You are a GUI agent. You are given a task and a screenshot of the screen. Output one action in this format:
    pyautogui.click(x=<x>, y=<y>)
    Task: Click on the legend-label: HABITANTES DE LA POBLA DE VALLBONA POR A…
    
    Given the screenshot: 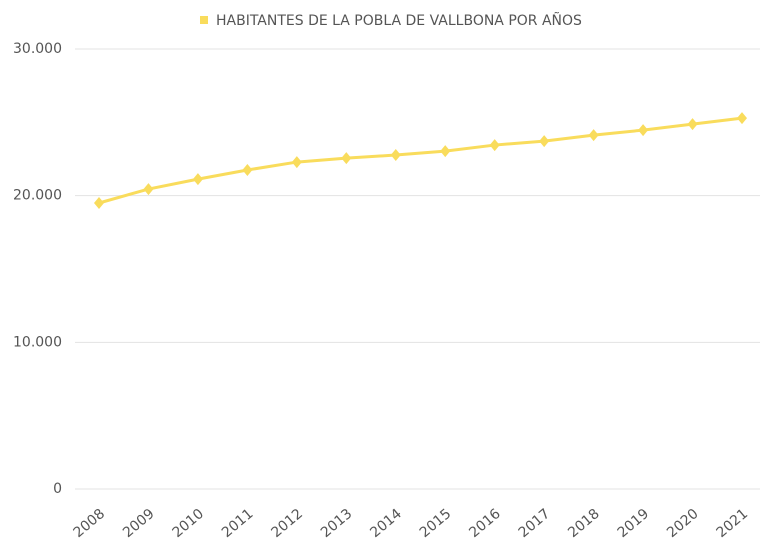 What is the action you would take?
    pyautogui.click(x=399, y=20)
    